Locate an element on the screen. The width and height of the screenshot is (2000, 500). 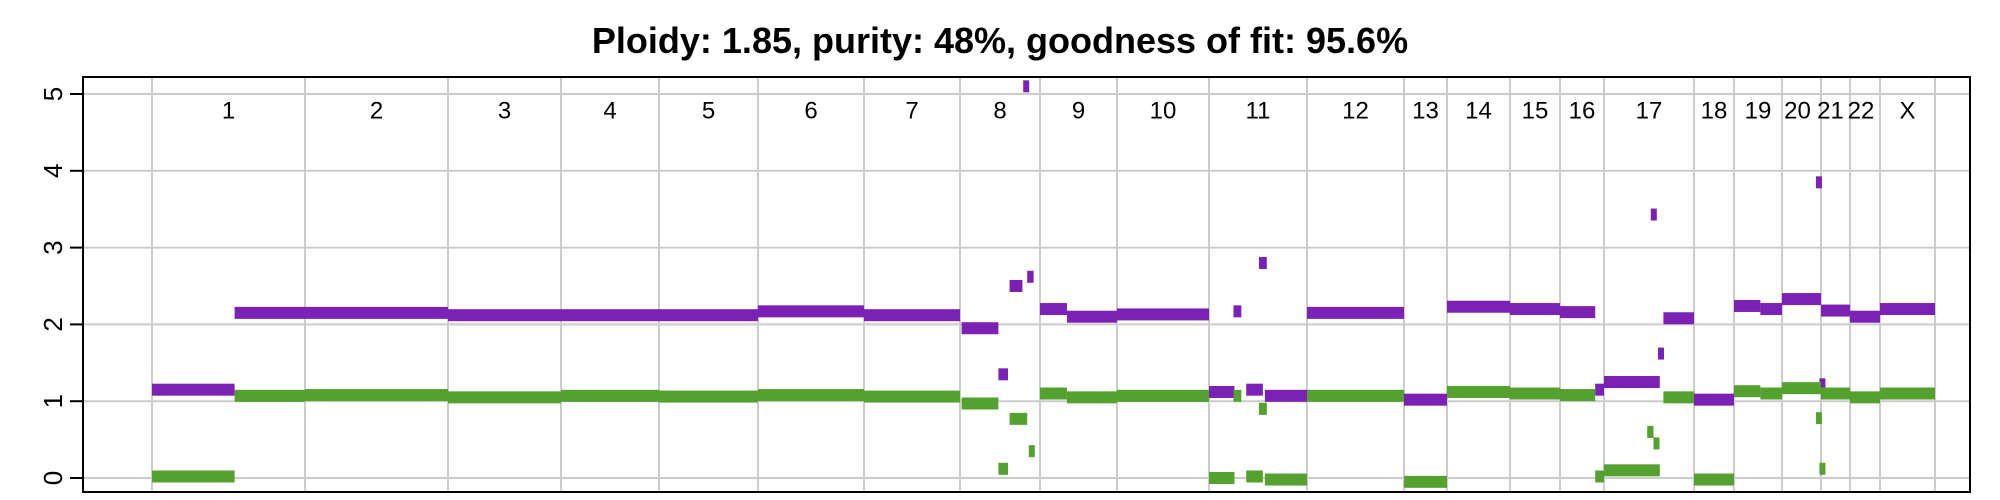
chromosome-label-9: 9 is located at coordinates (1078, 110).